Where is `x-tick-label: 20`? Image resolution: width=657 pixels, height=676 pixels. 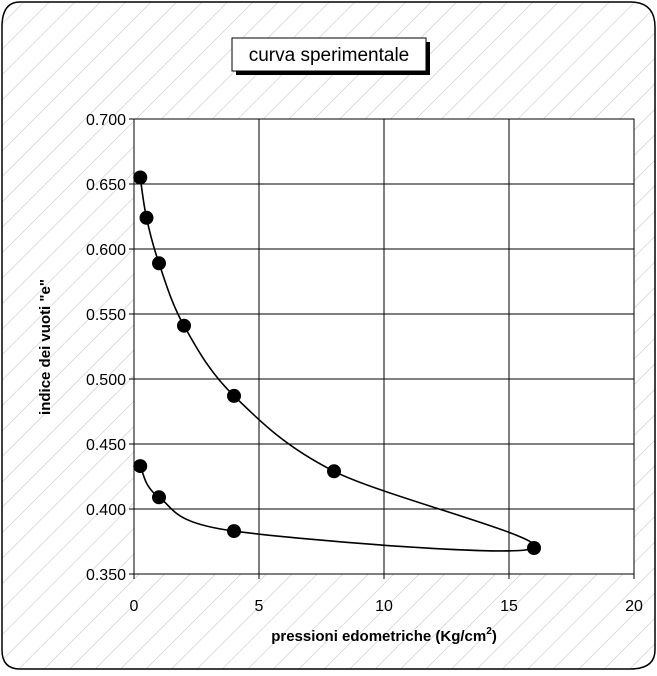 x-tick-label: 20 is located at coordinates (634, 606).